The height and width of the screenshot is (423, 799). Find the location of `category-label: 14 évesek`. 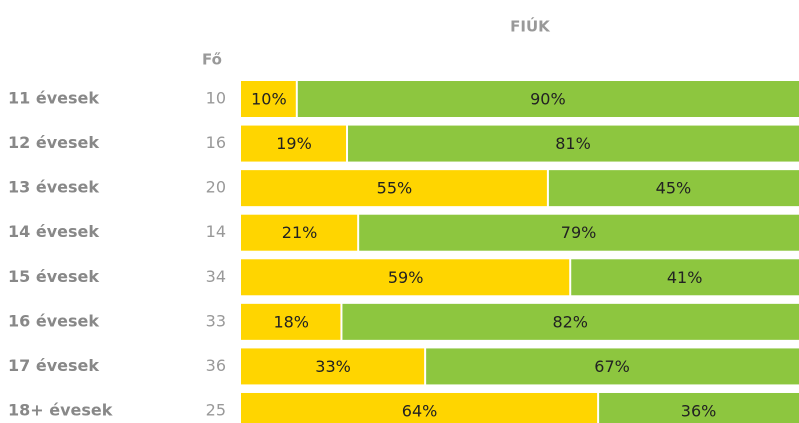

category-label: 14 évesek is located at coordinates (53, 231).